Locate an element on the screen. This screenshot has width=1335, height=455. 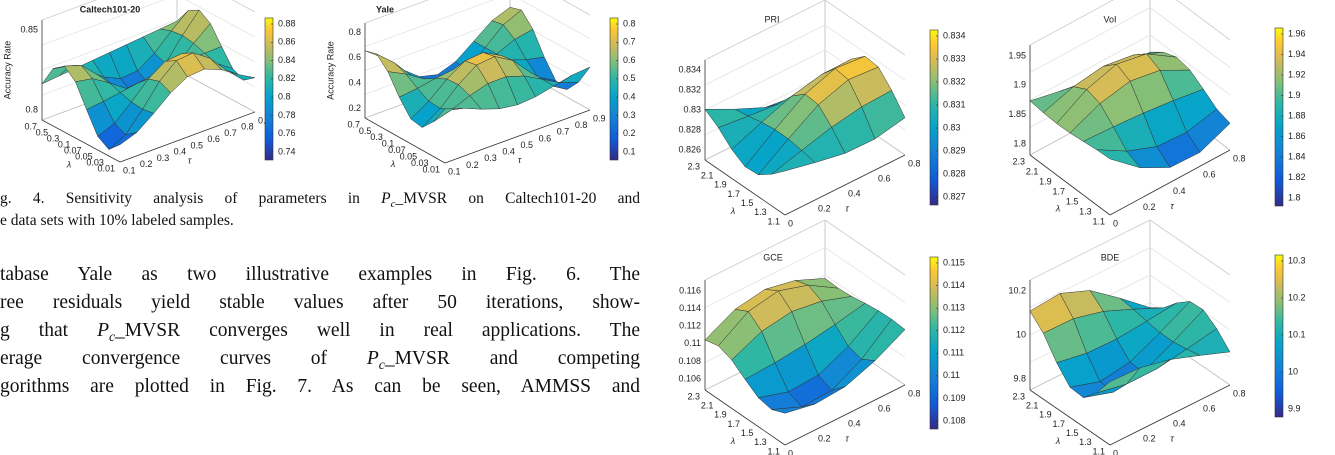
z-tick-label: 1.85 is located at coordinates (1017, 114).